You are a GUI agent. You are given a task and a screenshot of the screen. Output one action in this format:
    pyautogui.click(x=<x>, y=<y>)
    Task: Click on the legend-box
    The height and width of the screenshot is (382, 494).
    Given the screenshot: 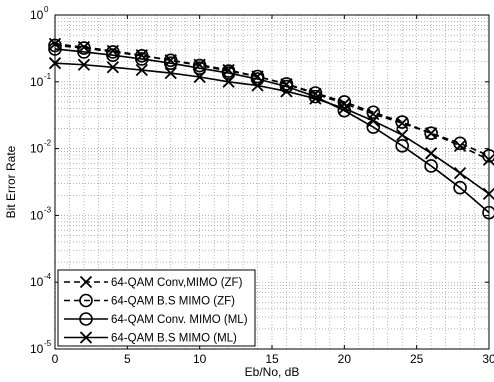 What is the action you would take?
    pyautogui.click(x=156, y=308)
    